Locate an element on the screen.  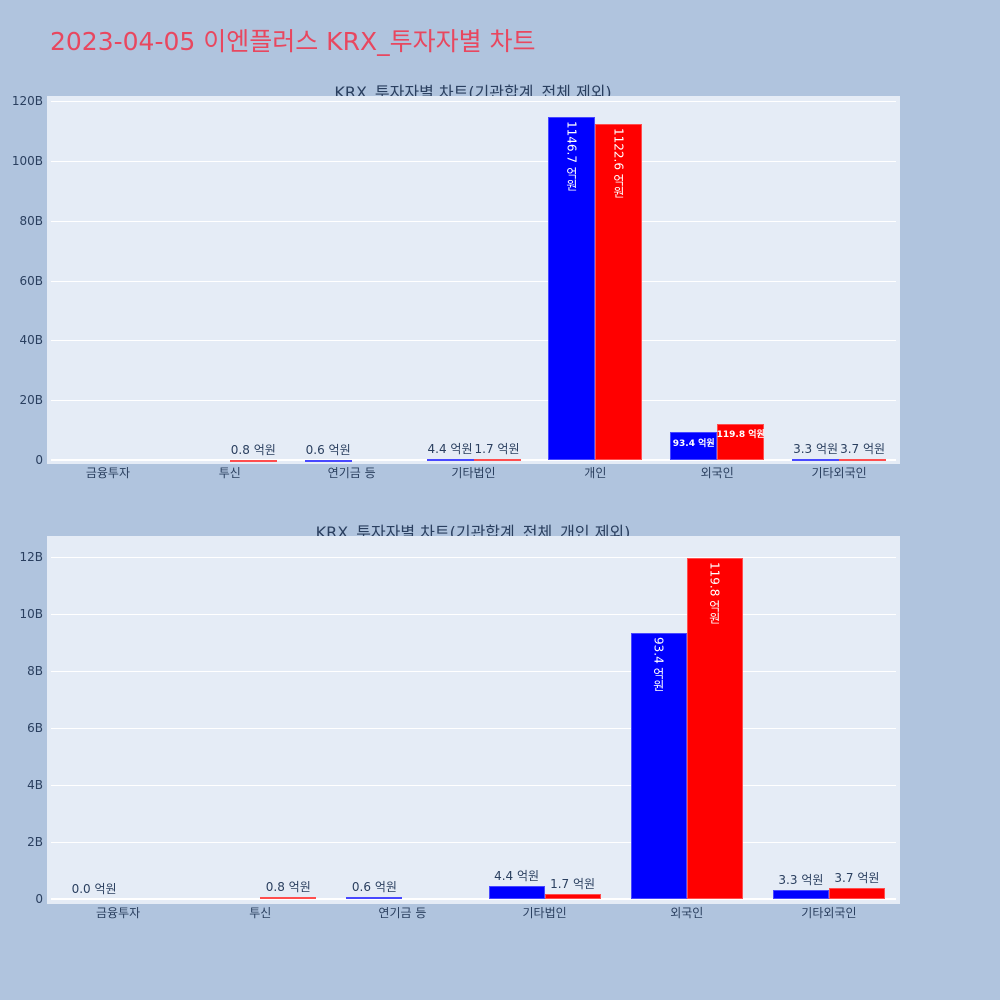
bar-value-label: 1122.6 억원 is located at coordinates (618, 163).